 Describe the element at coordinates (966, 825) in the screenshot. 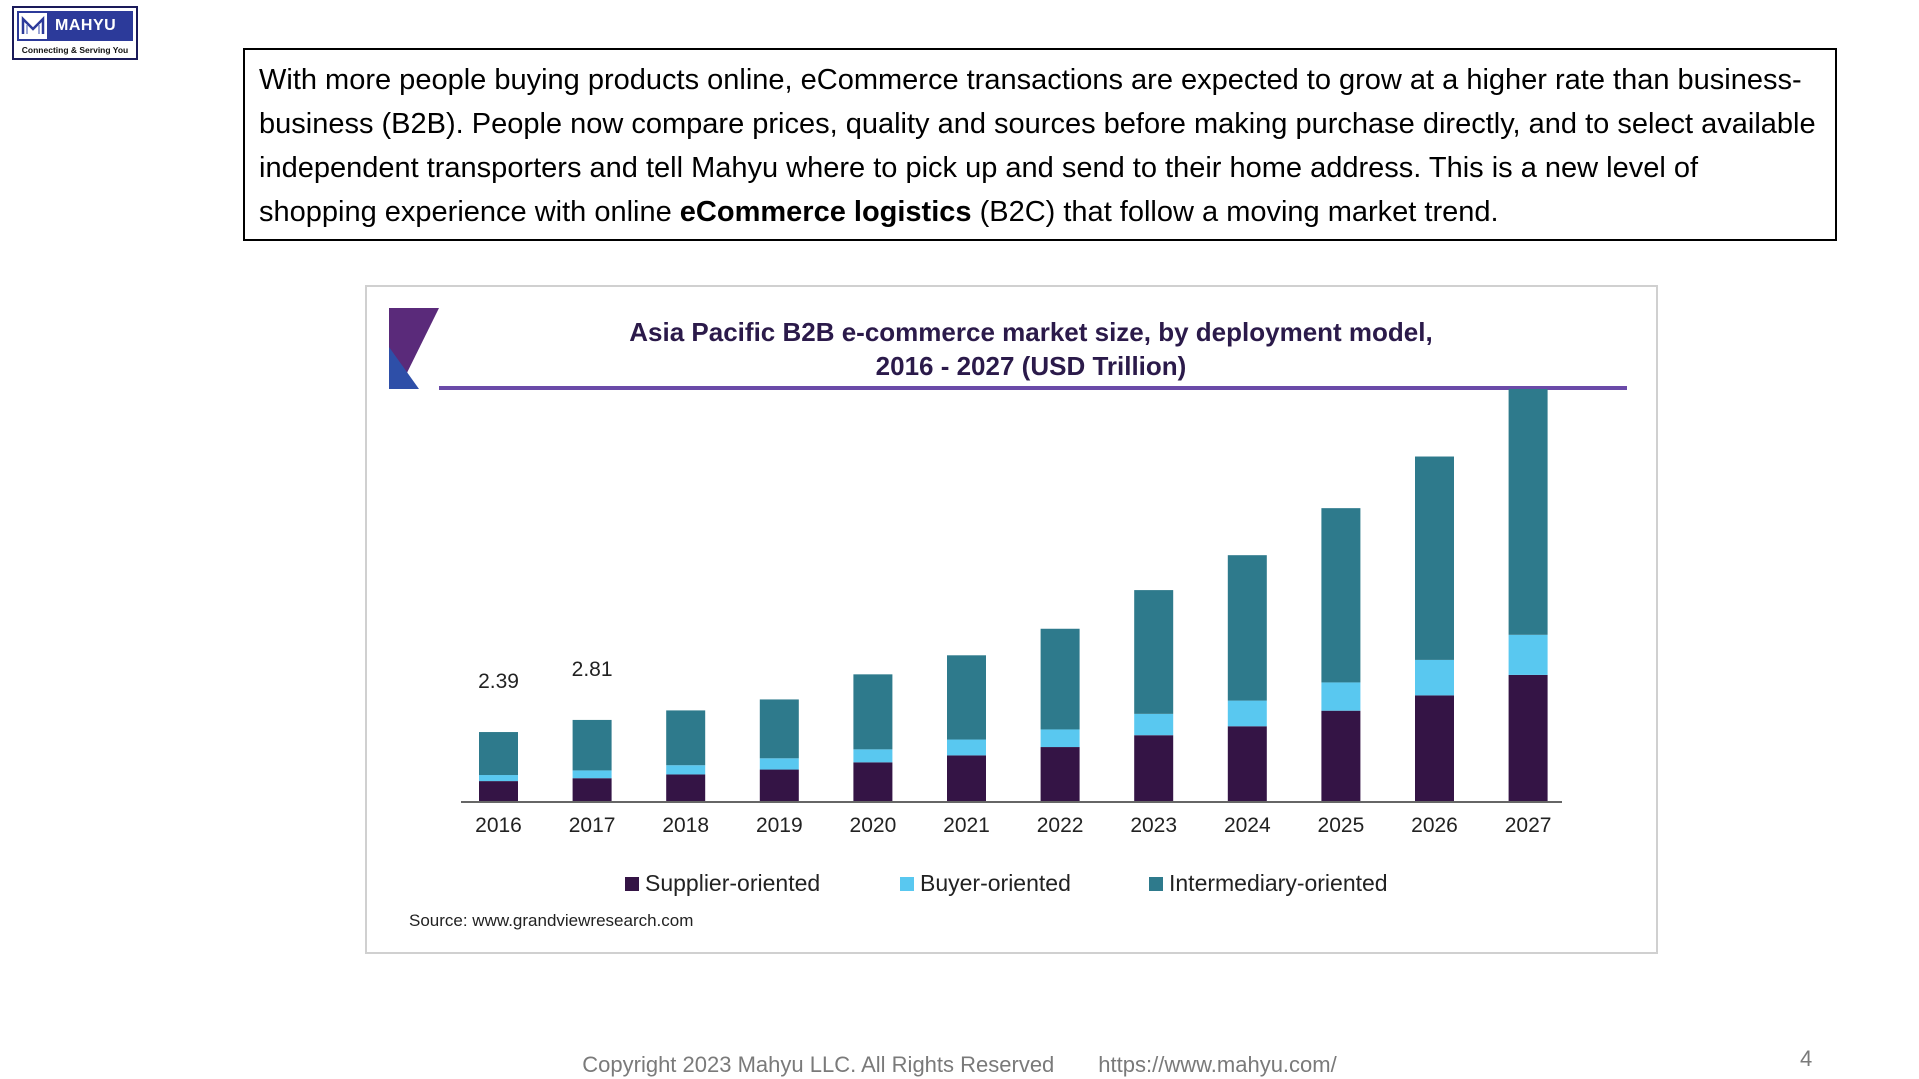

I see `x-tick-2021: 2021` at that location.